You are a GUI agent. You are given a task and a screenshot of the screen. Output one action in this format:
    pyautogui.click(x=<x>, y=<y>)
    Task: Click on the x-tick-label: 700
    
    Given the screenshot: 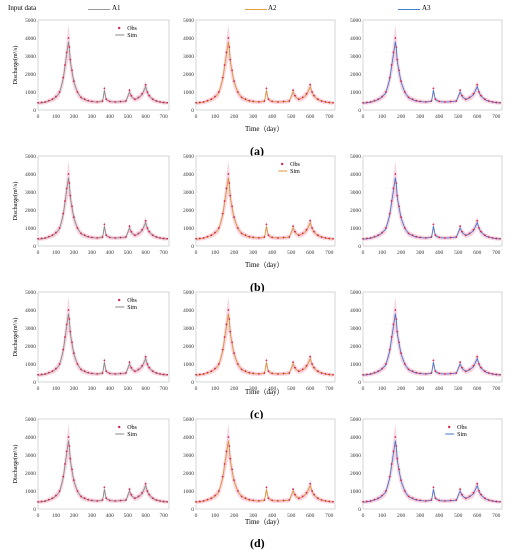 What is the action you would take?
    pyautogui.click(x=163, y=389)
    